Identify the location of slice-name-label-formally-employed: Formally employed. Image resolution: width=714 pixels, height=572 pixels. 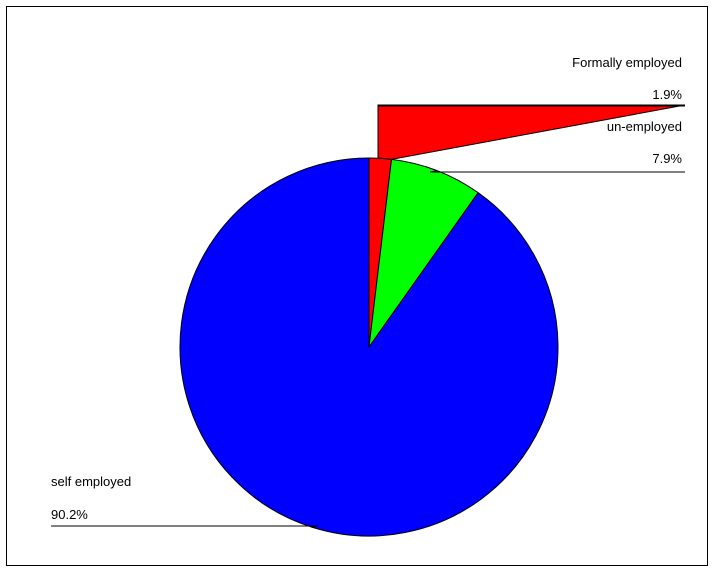
(627, 62).